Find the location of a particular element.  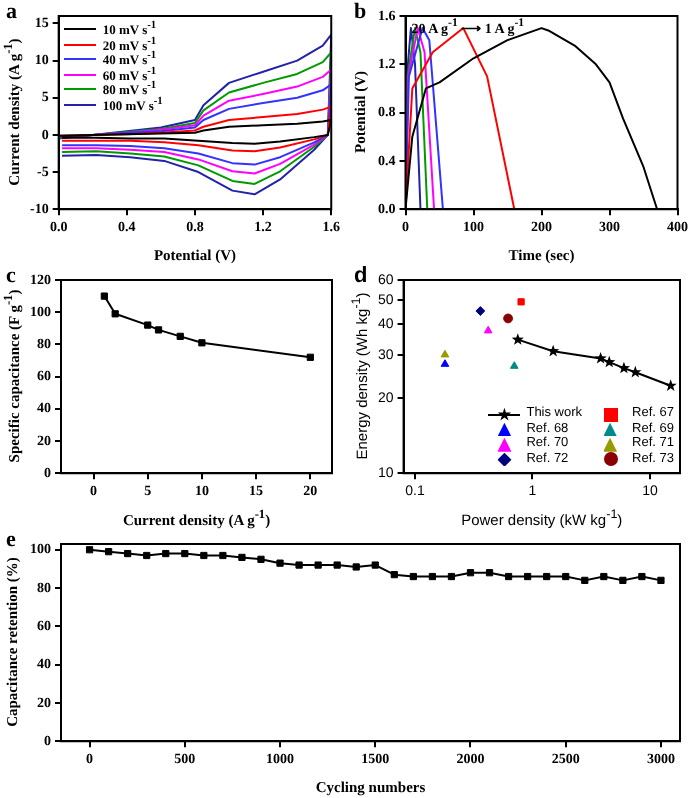

chart-title: a is located at coordinates (11, 12).